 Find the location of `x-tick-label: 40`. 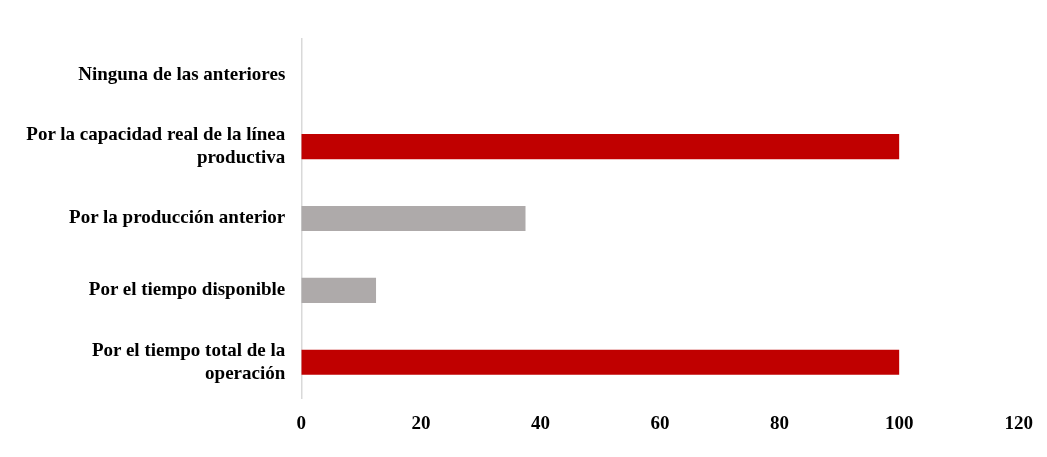

x-tick-label: 40 is located at coordinates (540, 422).